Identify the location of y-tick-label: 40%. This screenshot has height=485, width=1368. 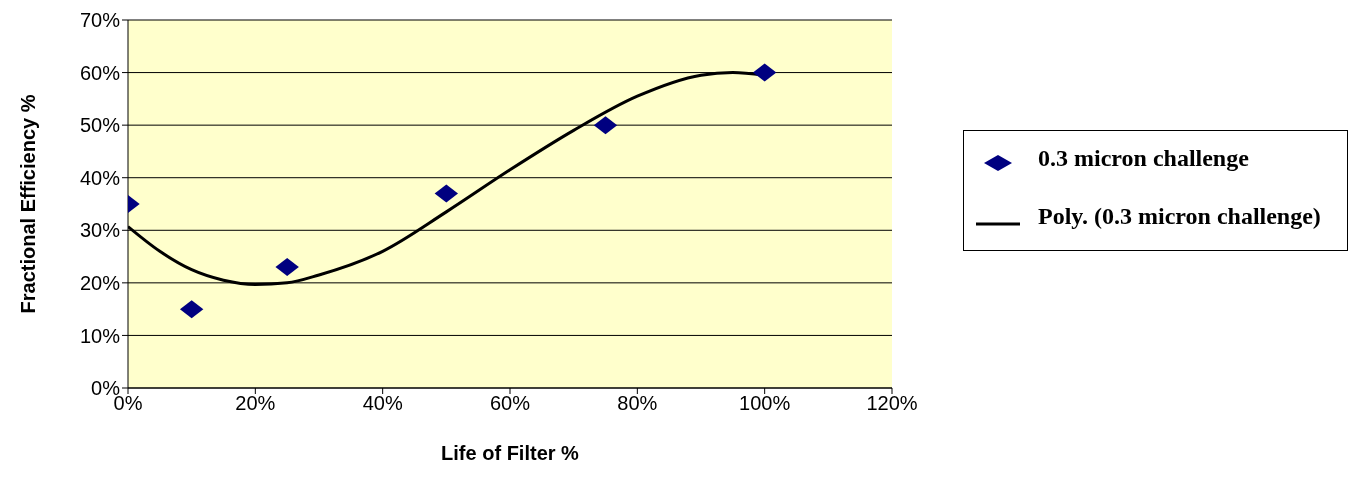
(100, 177).